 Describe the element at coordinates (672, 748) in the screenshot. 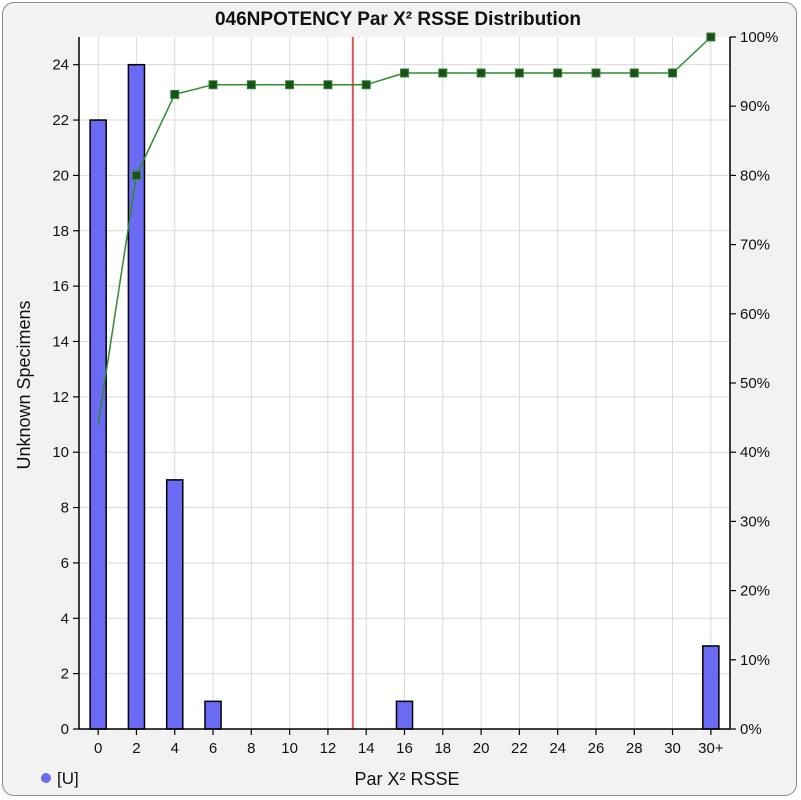

I see `x-tick-label: 30` at that location.